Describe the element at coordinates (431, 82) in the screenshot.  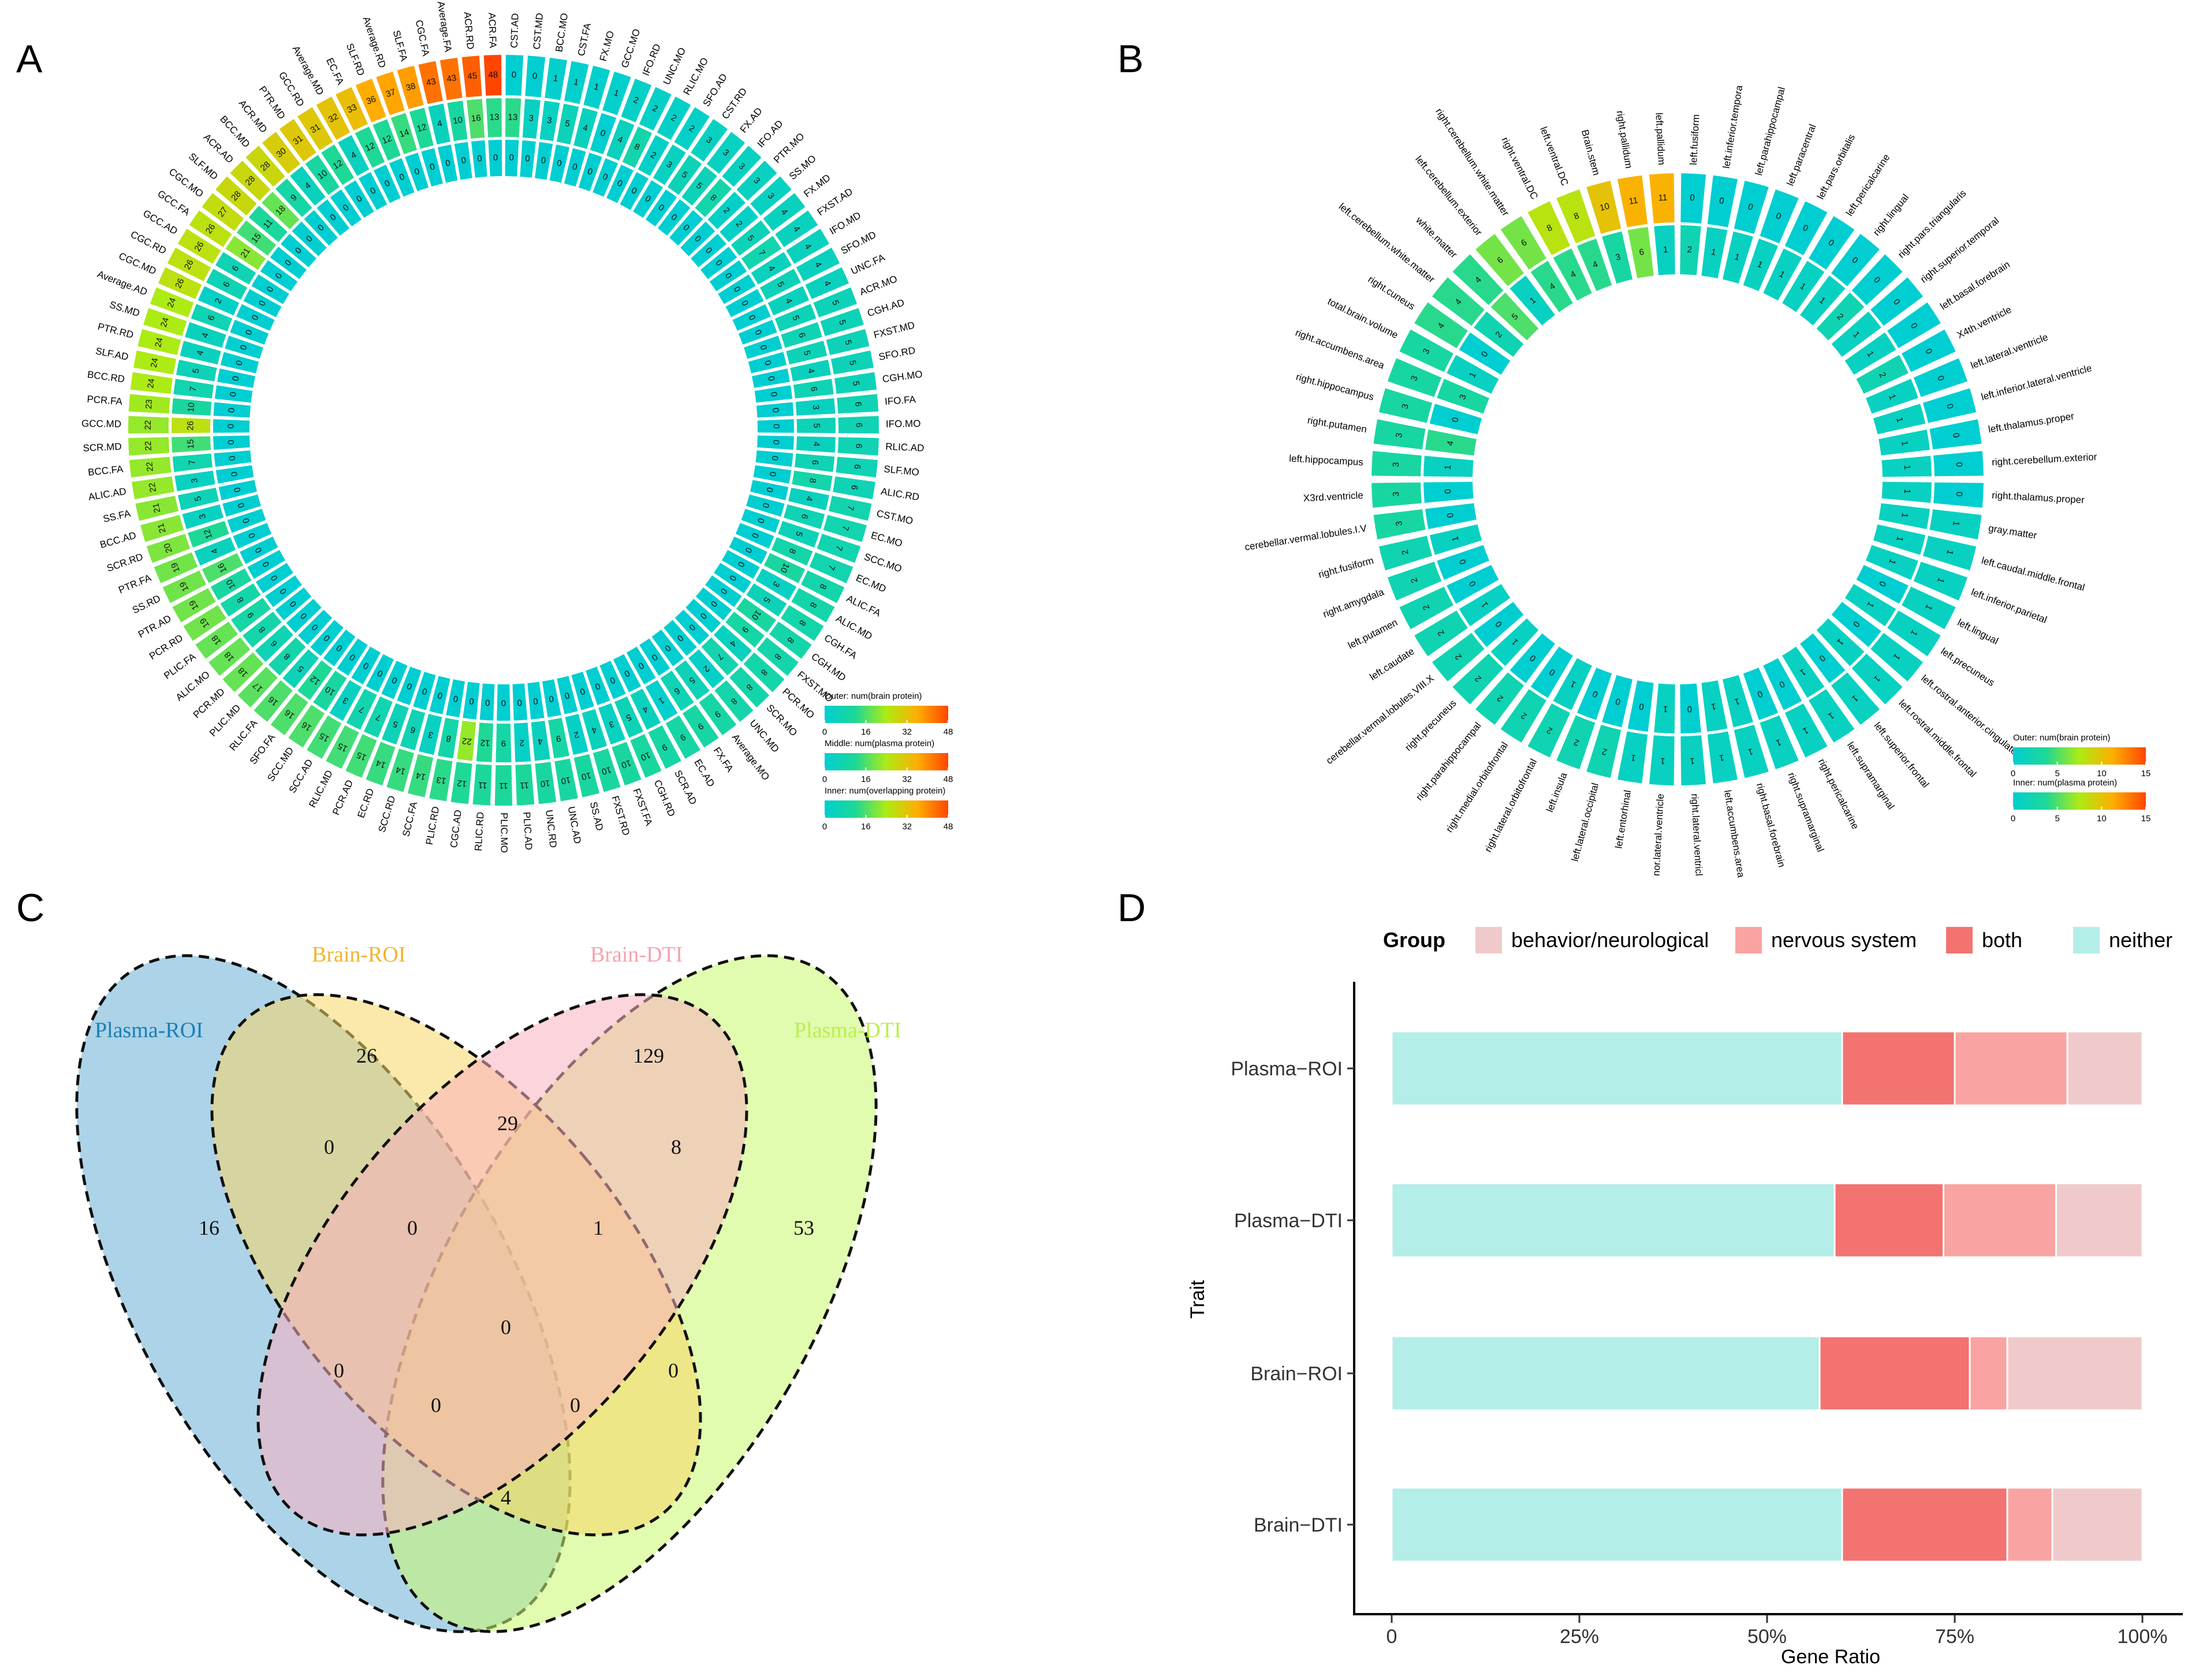
I see `heat-value-outer: 43` at that location.